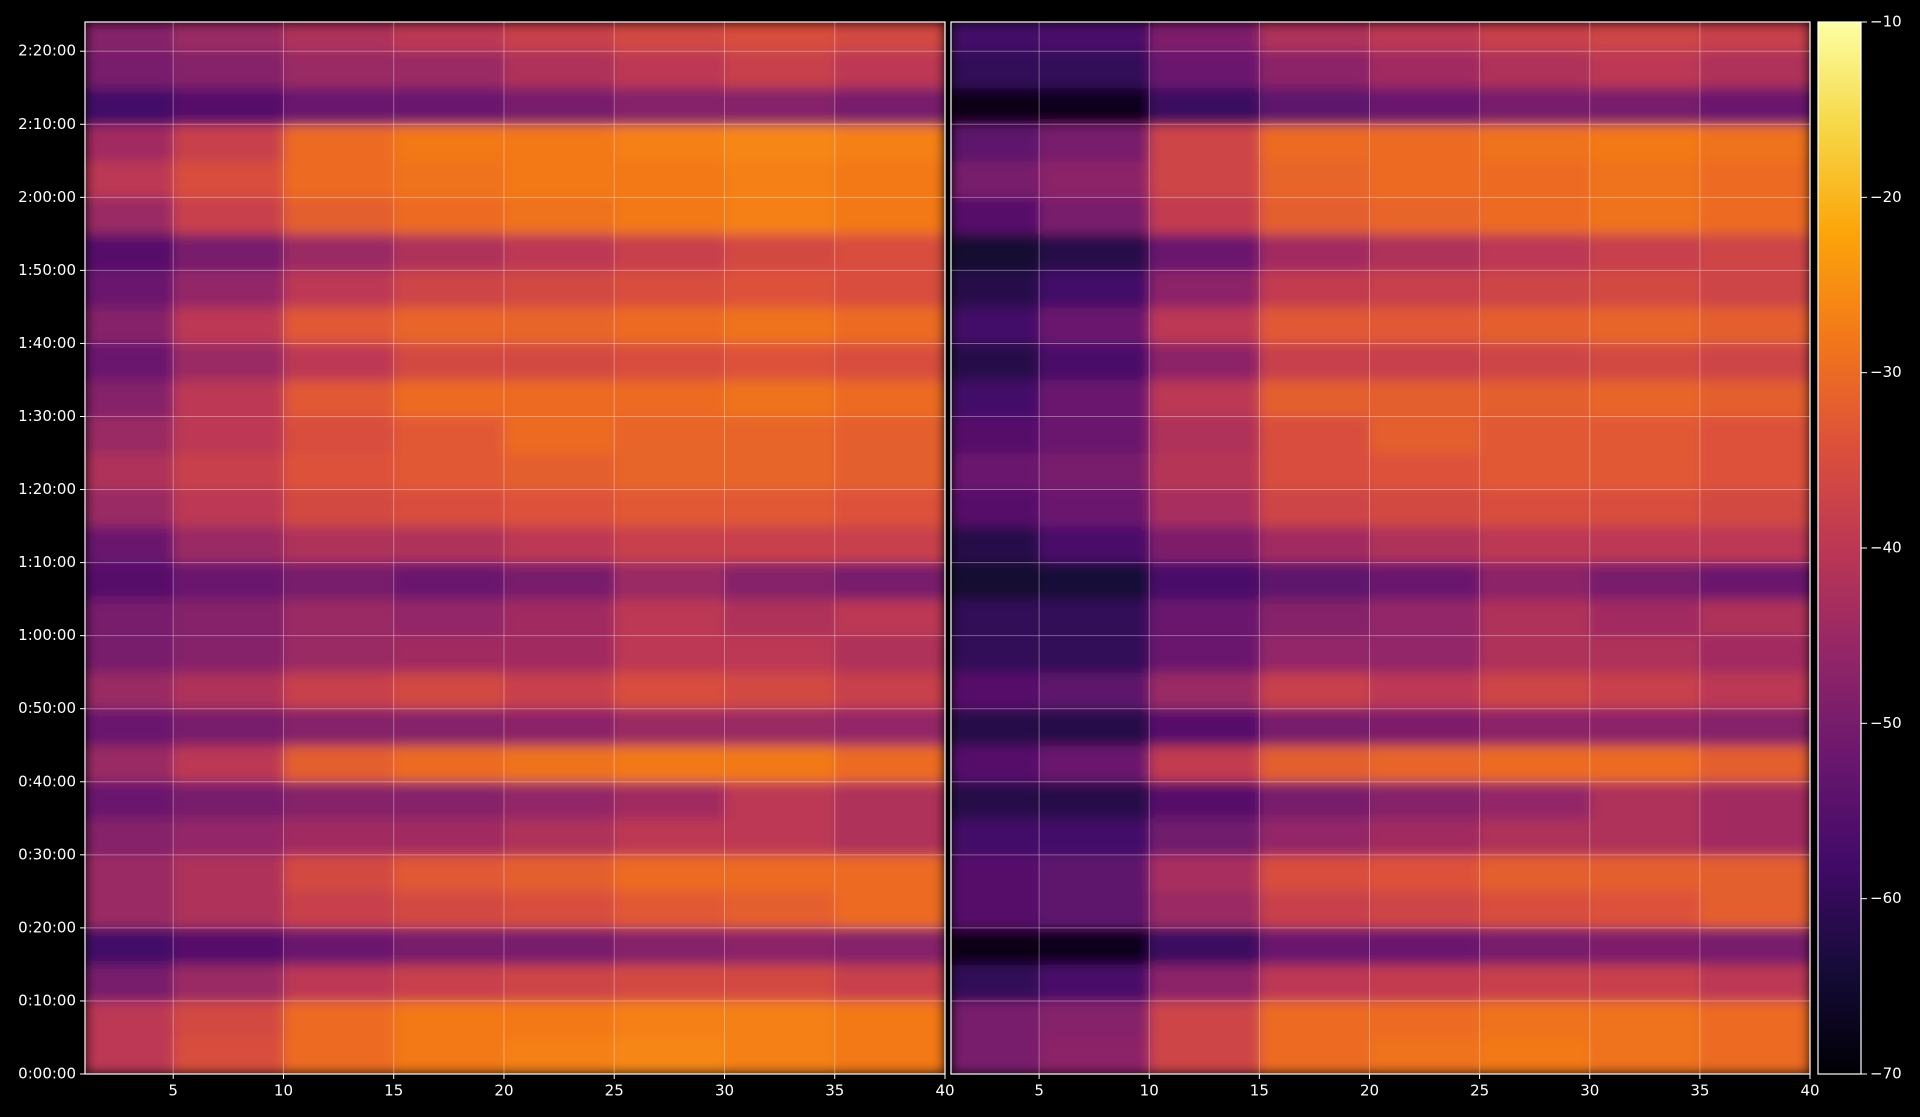  Describe the element at coordinates (1886, 898) in the screenshot. I see `colorbar-tick-label: −60` at that location.